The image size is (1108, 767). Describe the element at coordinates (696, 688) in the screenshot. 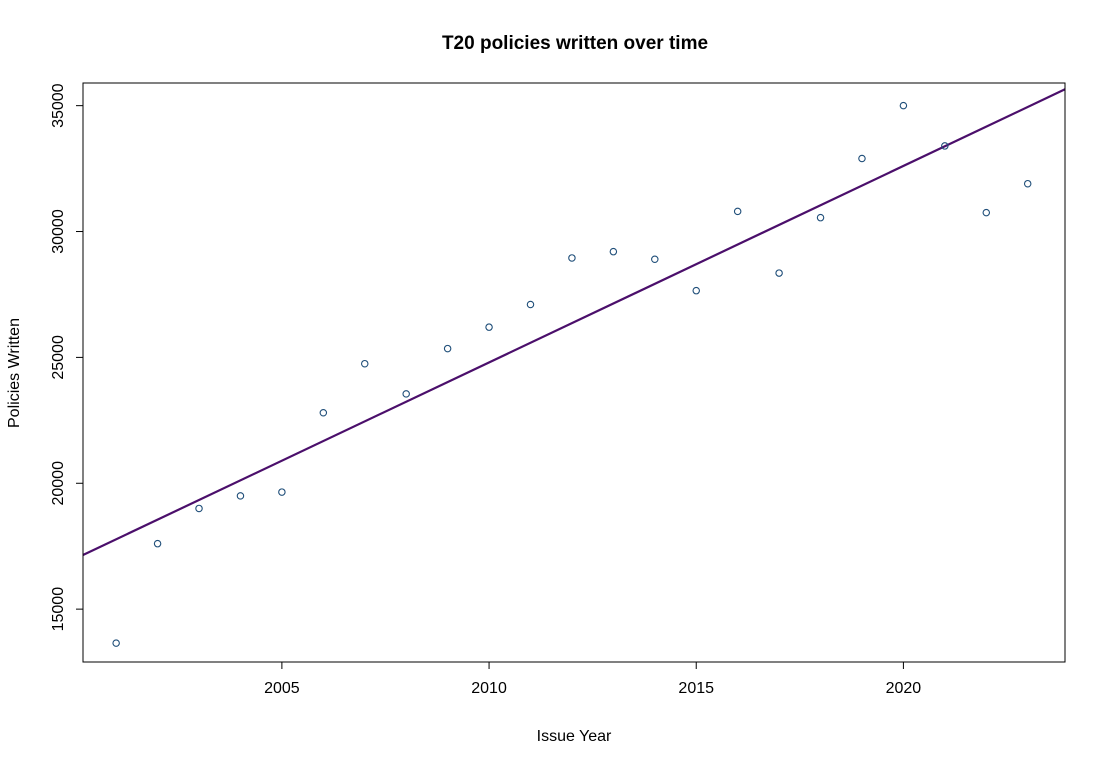

I see `x-tick-label: 2015` at that location.